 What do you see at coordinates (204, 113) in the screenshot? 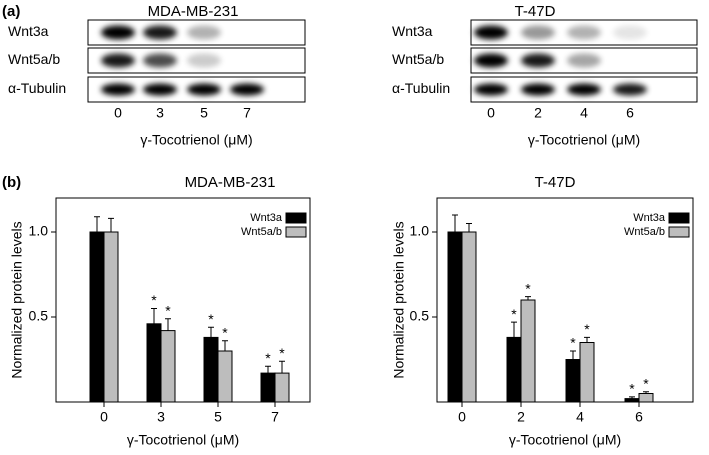
I see `lane-label: 5` at bounding box center [204, 113].